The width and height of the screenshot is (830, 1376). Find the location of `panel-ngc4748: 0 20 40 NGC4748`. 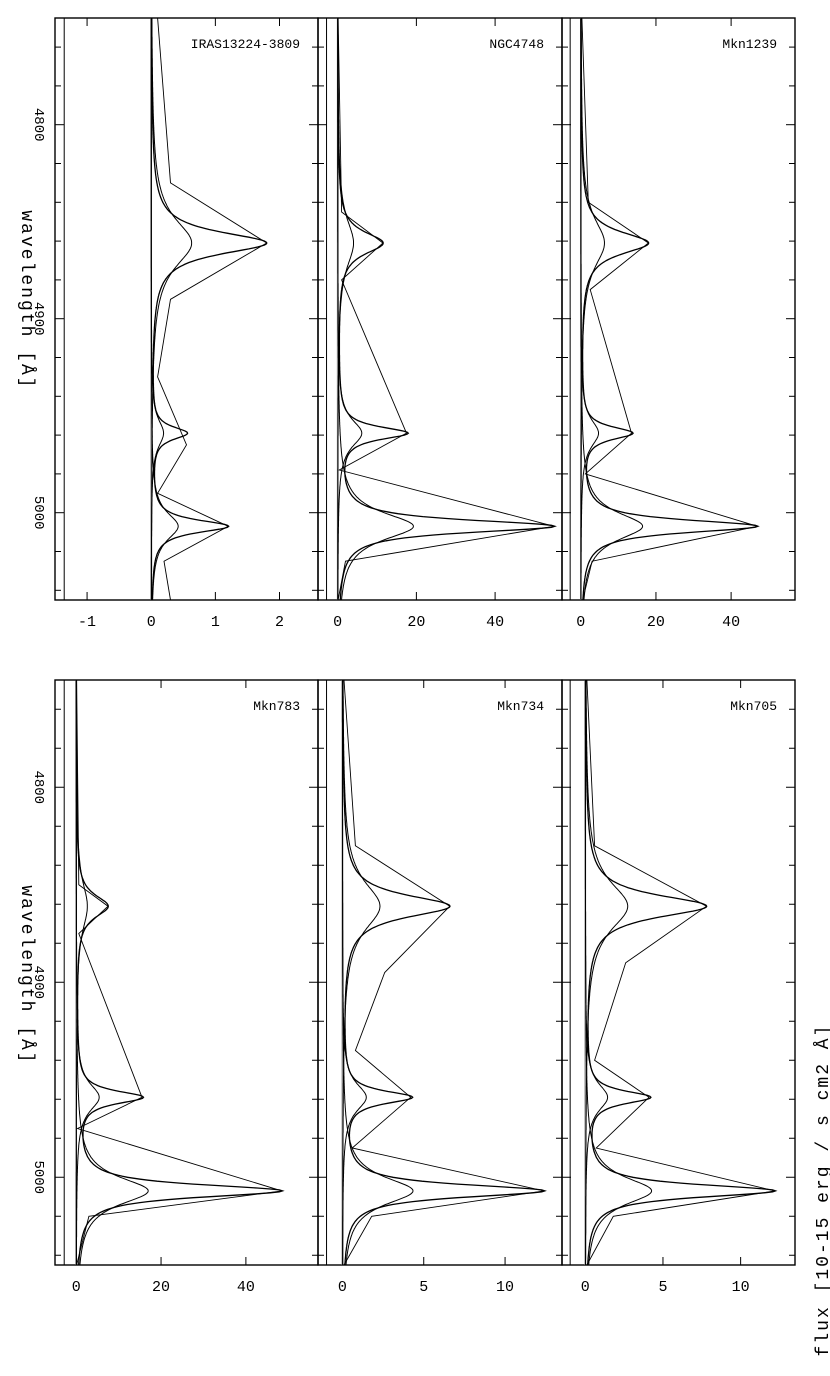

panel-ngc4748: 0 20 40 NGC4748 is located at coordinates (440, 324).